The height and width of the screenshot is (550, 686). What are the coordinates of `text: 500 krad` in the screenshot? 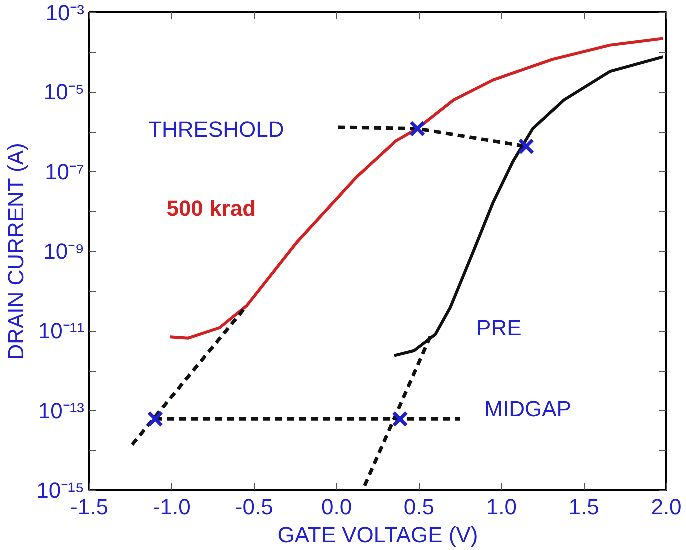 It's located at (211, 208).